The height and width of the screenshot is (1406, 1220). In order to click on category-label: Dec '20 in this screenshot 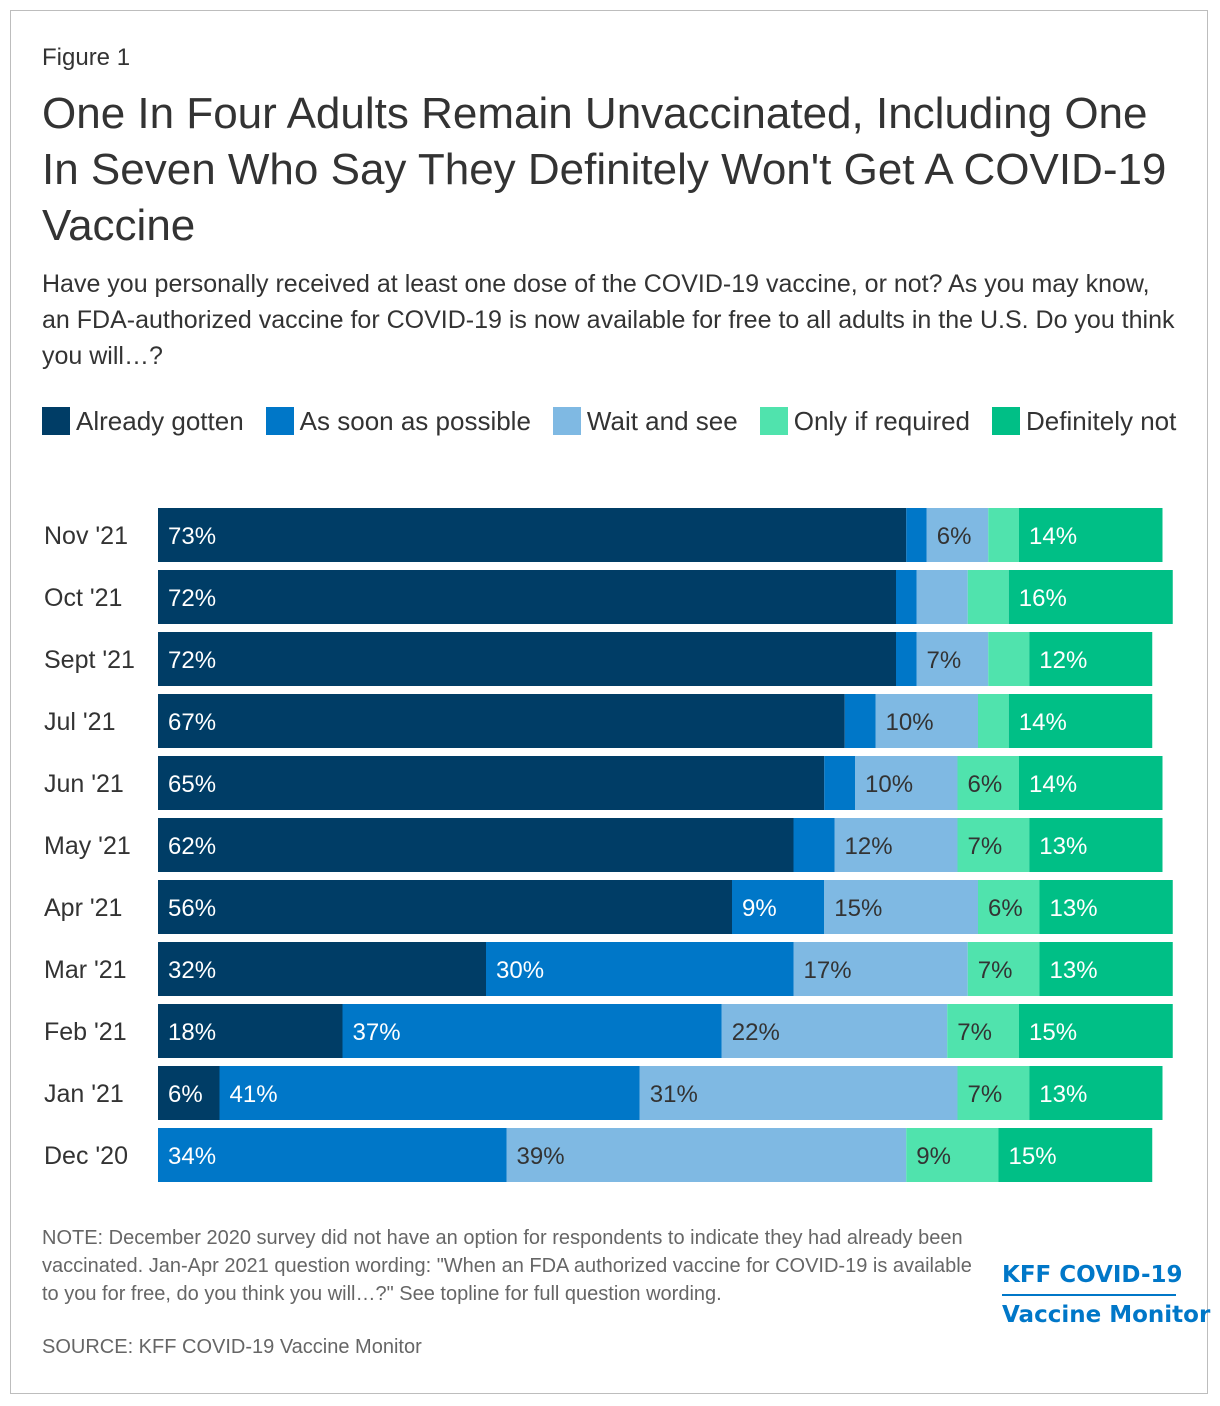, I will do `click(86, 1156)`.